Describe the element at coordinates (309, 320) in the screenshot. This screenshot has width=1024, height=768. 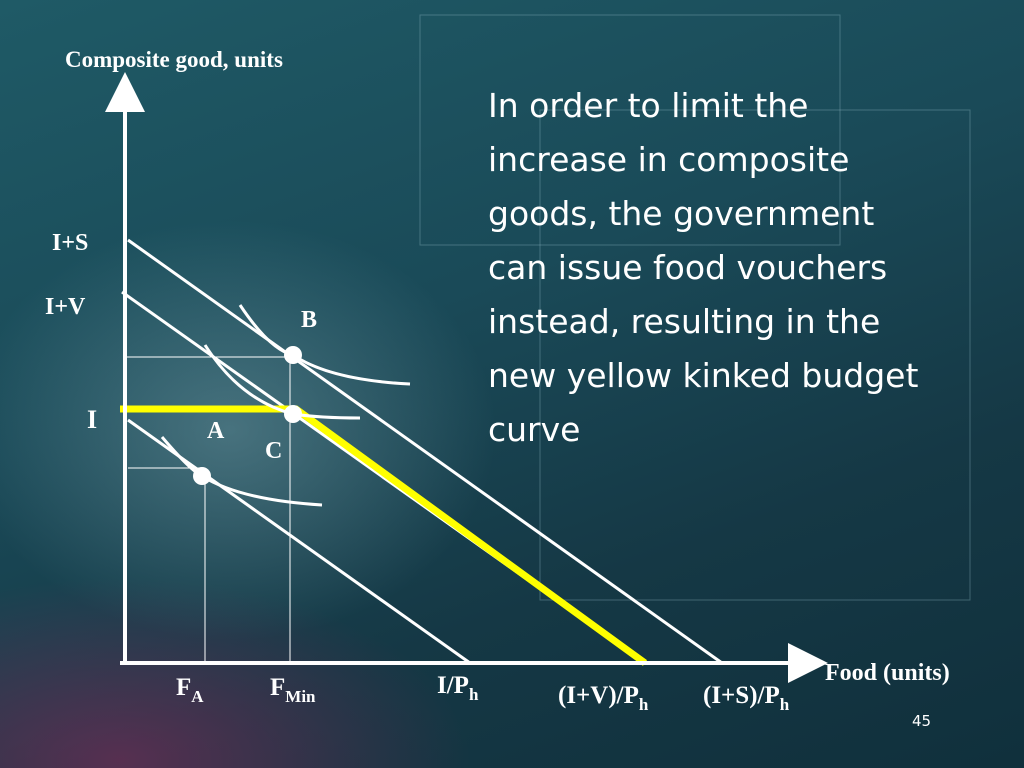
I see `point-label: B` at that location.